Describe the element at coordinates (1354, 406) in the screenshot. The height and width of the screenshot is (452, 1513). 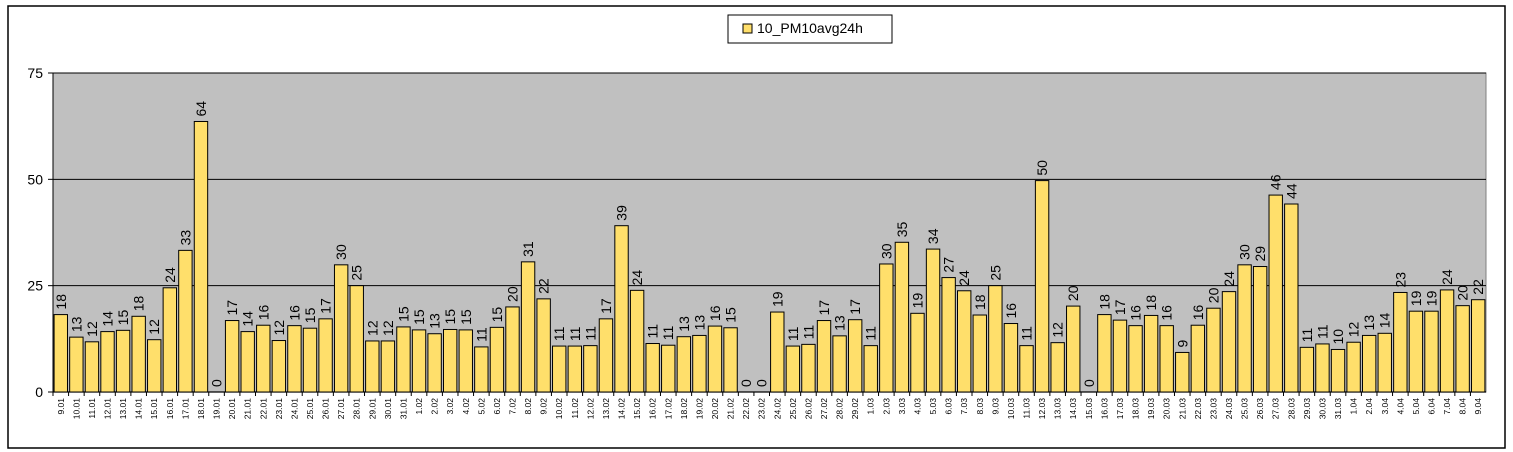
I see `x-tick-label: 1.04` at that location.